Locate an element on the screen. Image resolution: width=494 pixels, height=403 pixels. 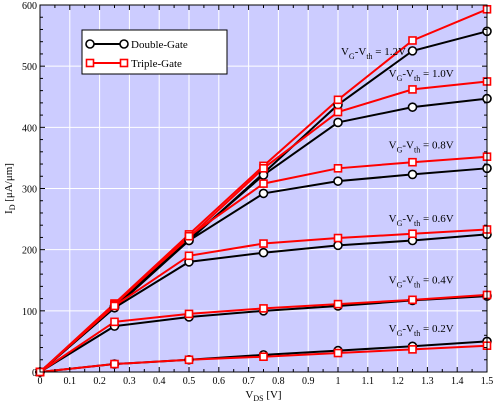
x-tick-label: 1.4 is located at coordinates (457, 381).